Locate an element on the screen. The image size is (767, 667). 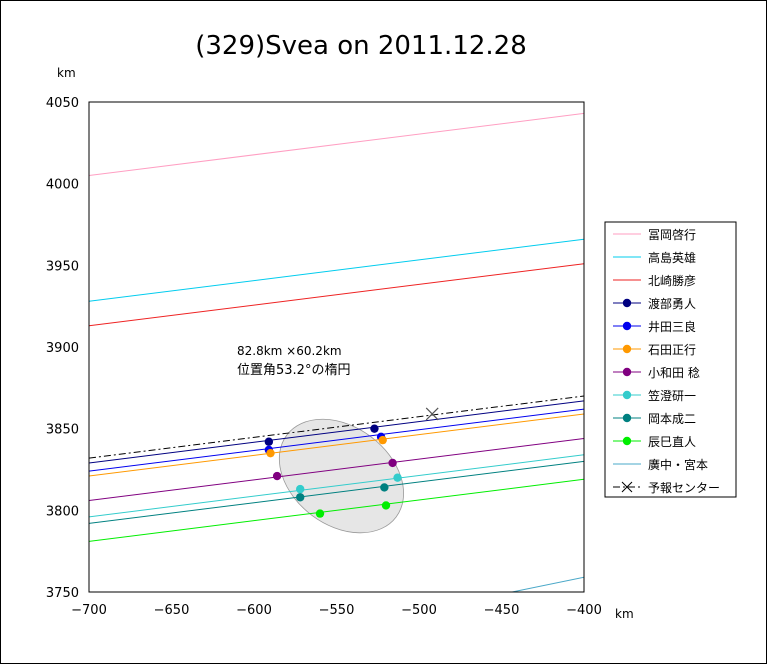
legend-label: 石田正行 is located at coordinates (672, 350).